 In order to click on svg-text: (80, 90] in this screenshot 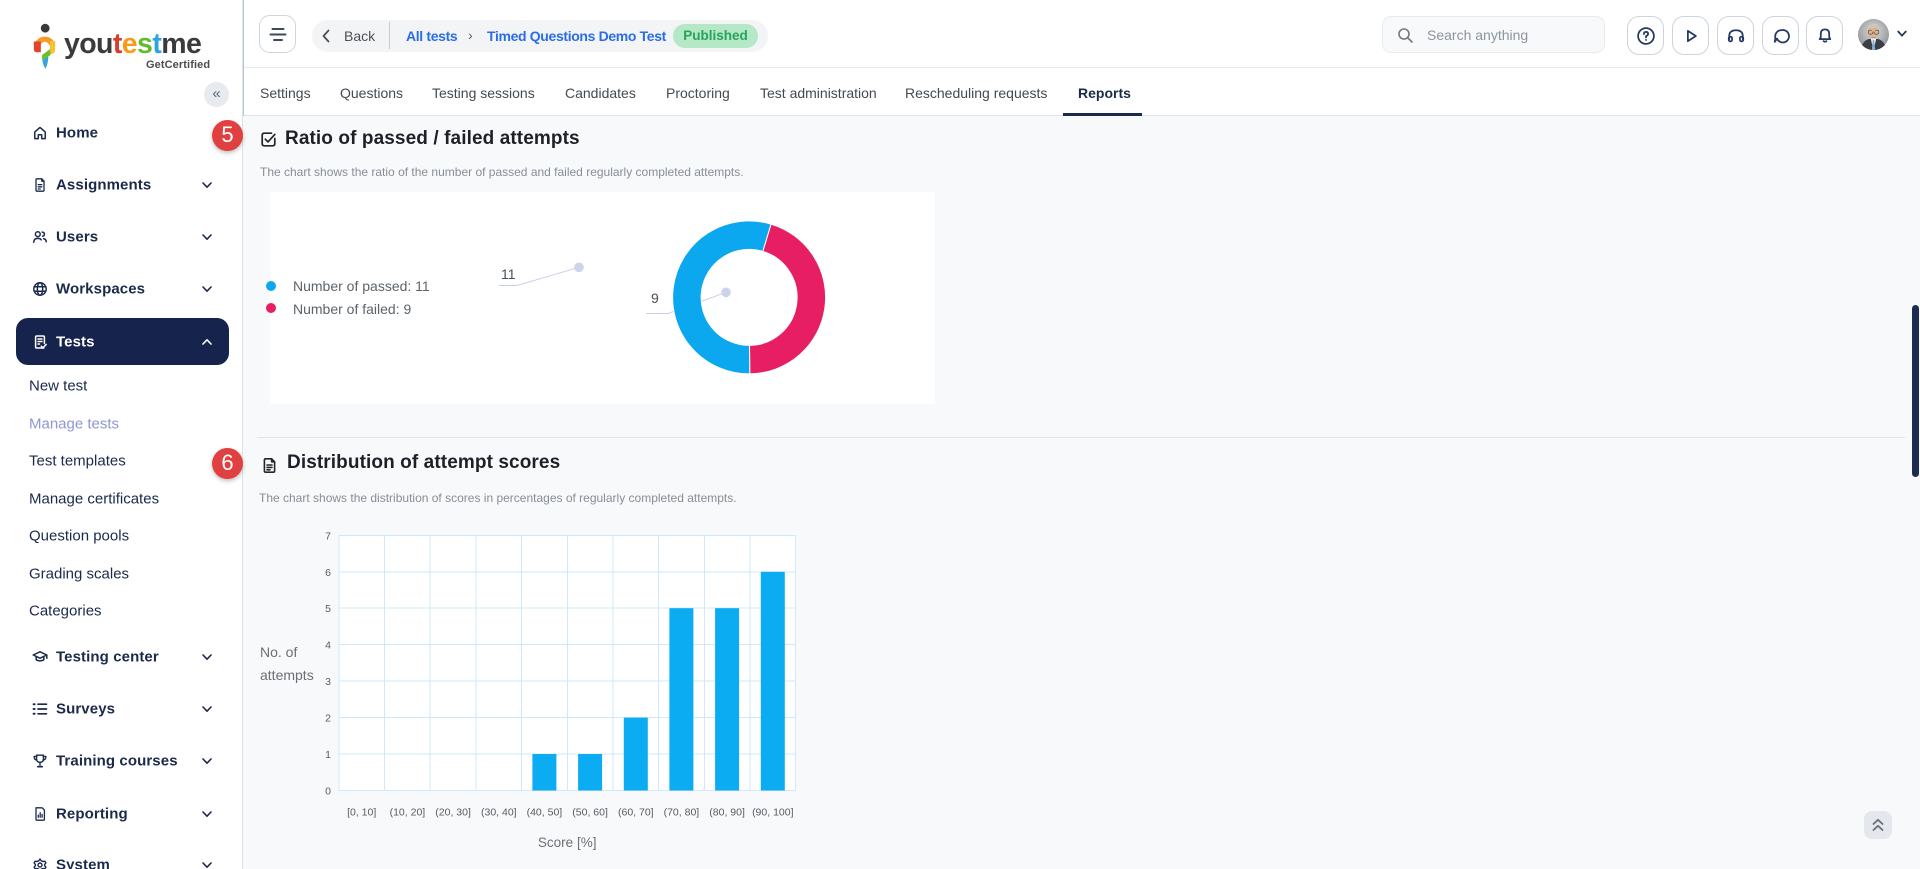, I will do `click(727, 813)`.